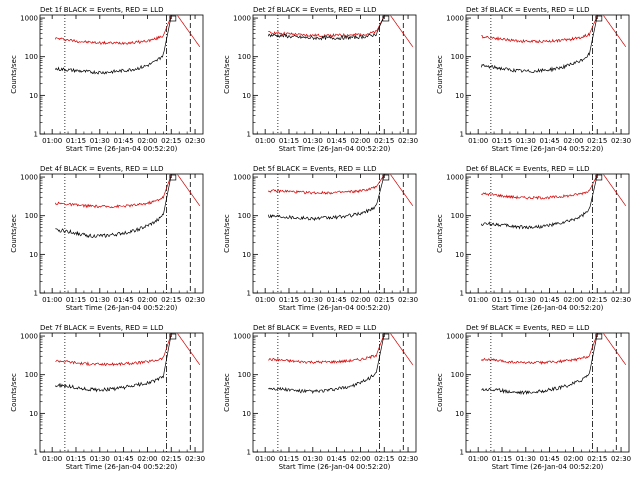  What do you see at coordinates (101, 10) in the screenshot?
I see `chart-title: Det 1f BLACK = Events, RED = LLD` at bounding box center [101, 10].